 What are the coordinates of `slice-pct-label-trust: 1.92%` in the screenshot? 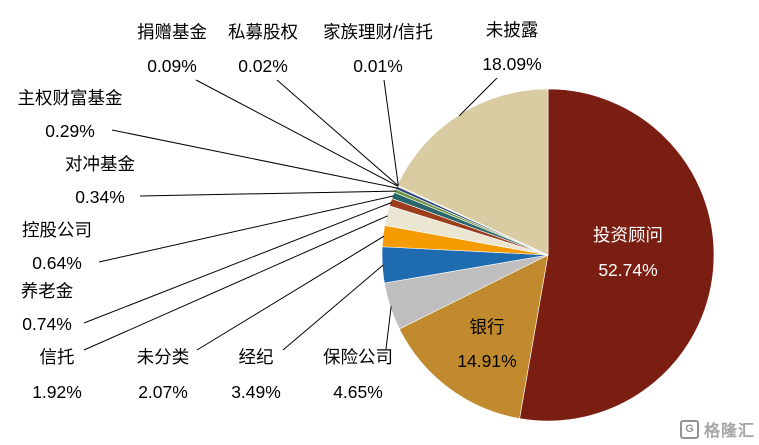 It's located at (57, 392).